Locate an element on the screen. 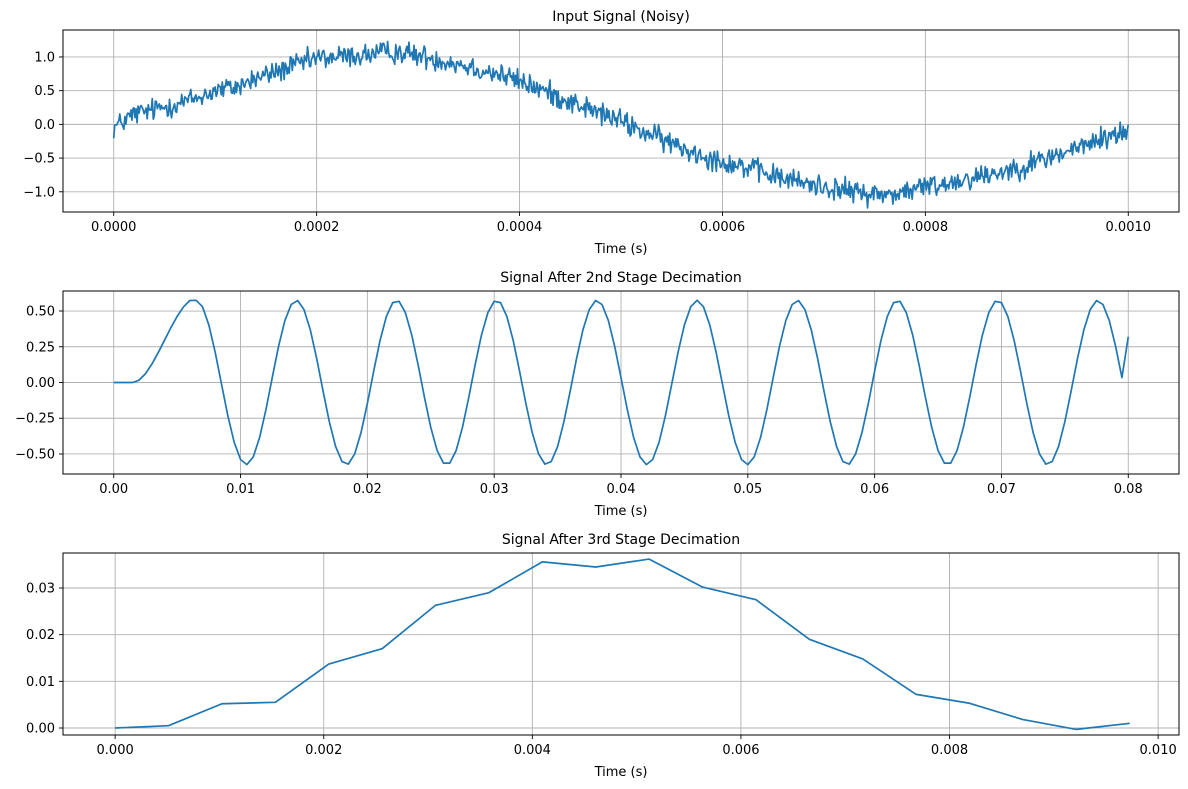 Image resolution: width=1188 pixels, height=789 pixels. y-axis-ticks: −0.50 −0.25 0.00 0.25 0.50 is located at coordinates (39, 383).